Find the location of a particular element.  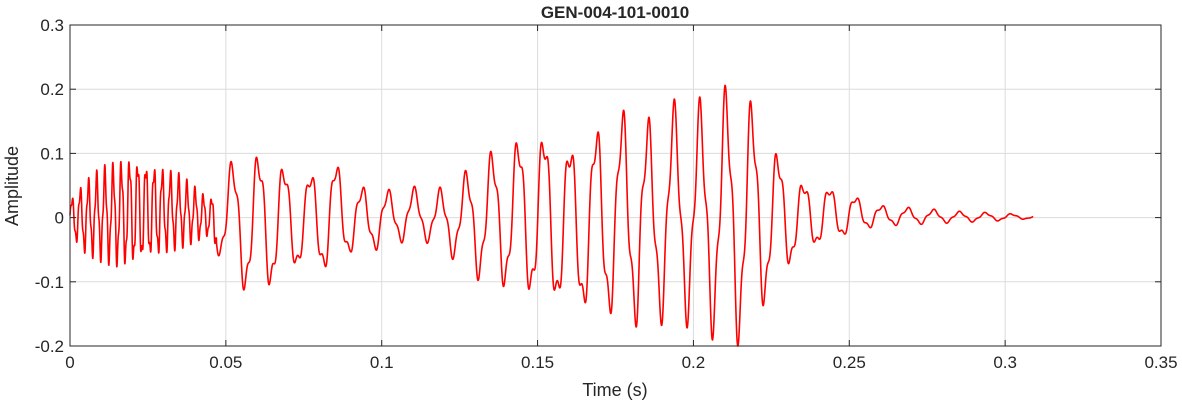

x-tick-label: 0.25 is located at coordinates (849, 362).